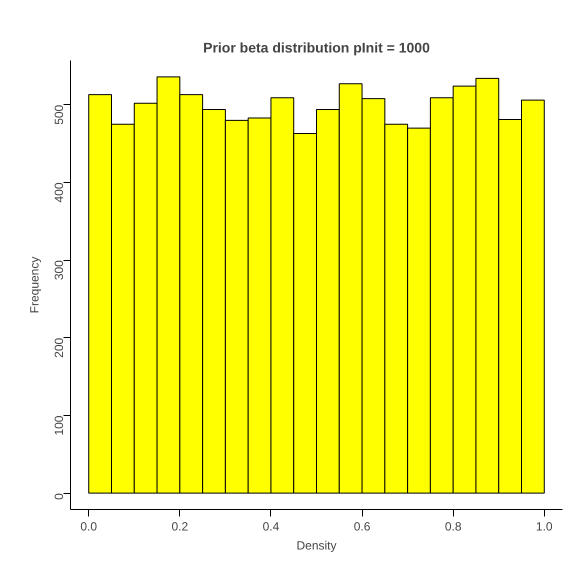  Describe the element at coordinates (362, 527) in the screenshot. I see `x-tick-label: 0.6` at that location.